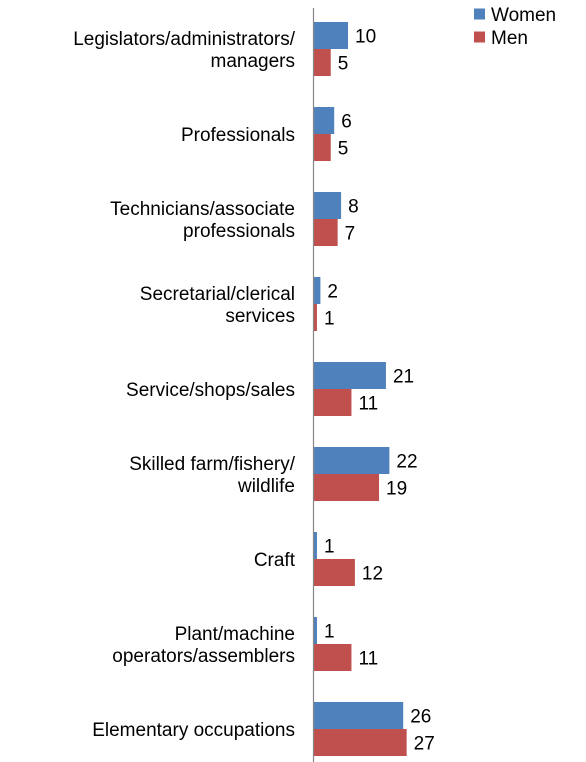 The image size is (586, 762). I want to click on value-label-men-5: 19, so click(396, 489).